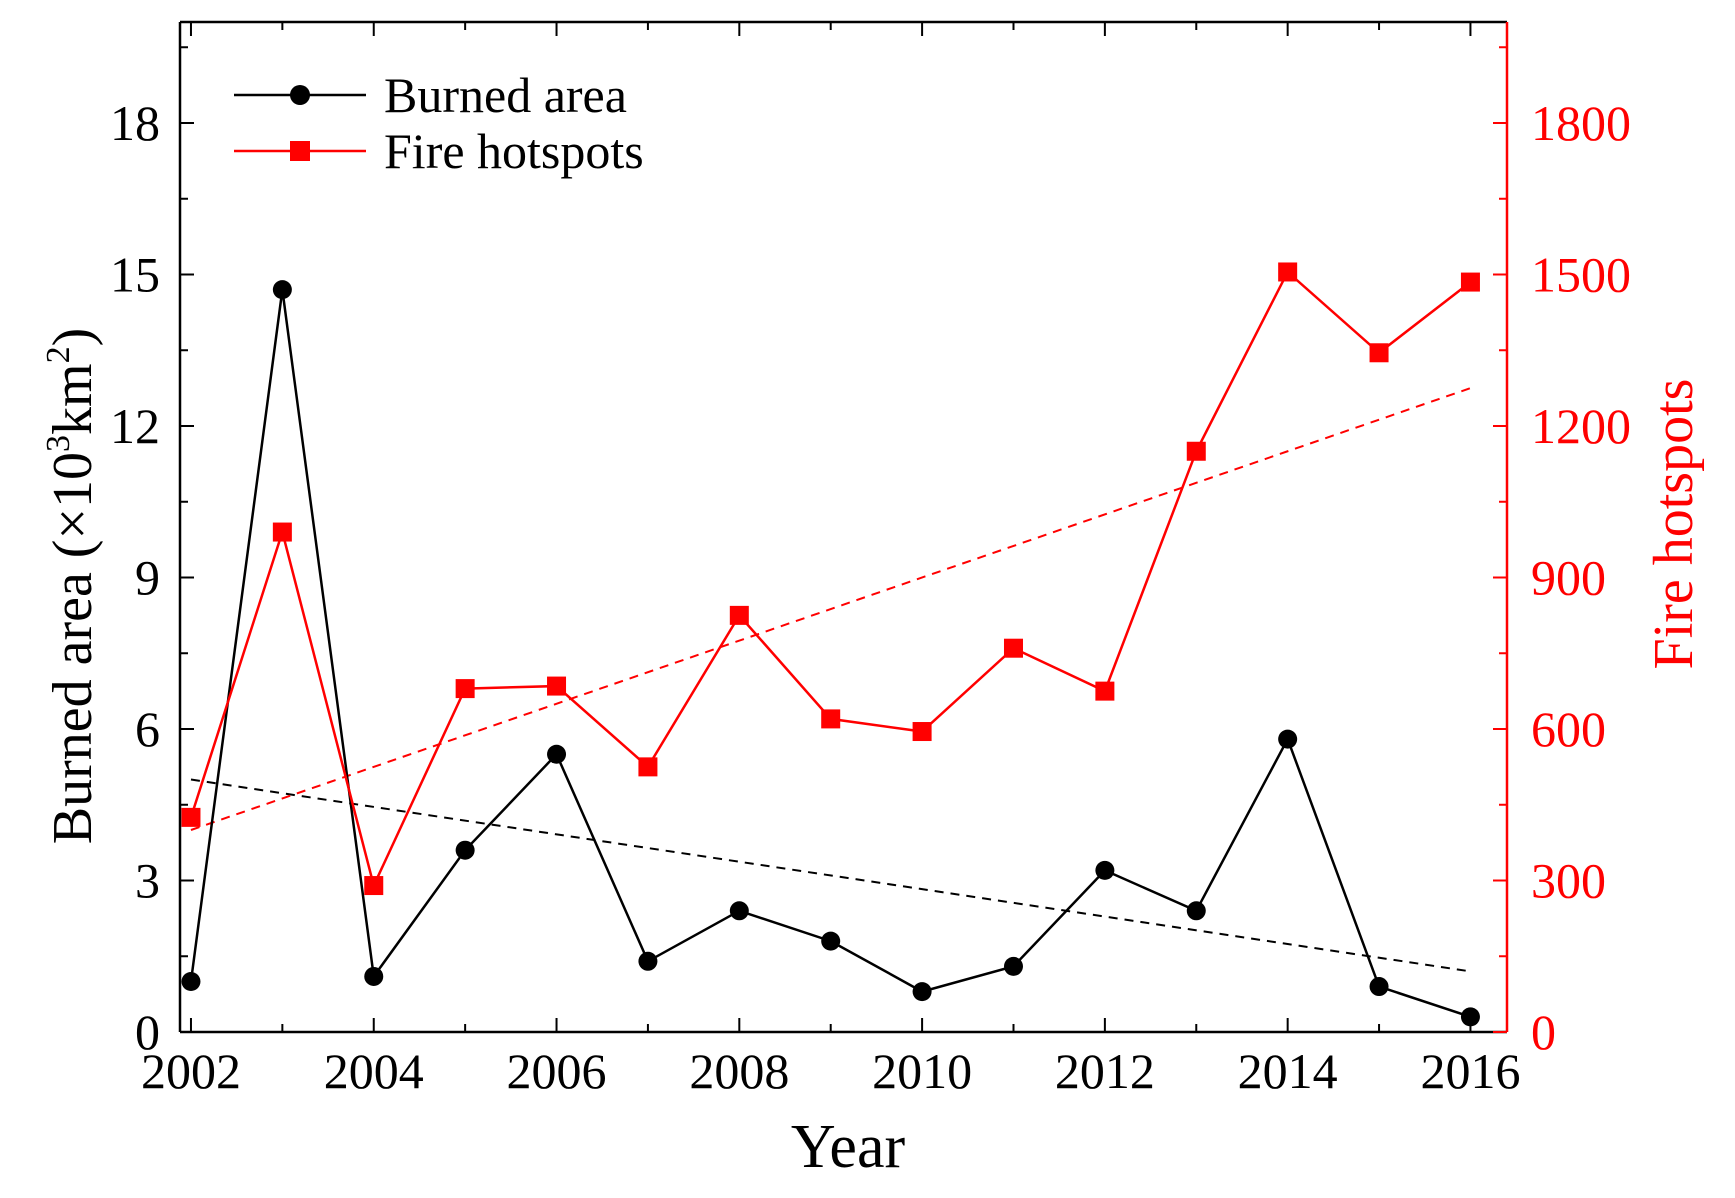 The image size is (1735, 1198). What do you see at coordinates (1288, 1071) in the screenshot?
I see `x-tick-label: 2014` at bounding box center [1288, 1071].